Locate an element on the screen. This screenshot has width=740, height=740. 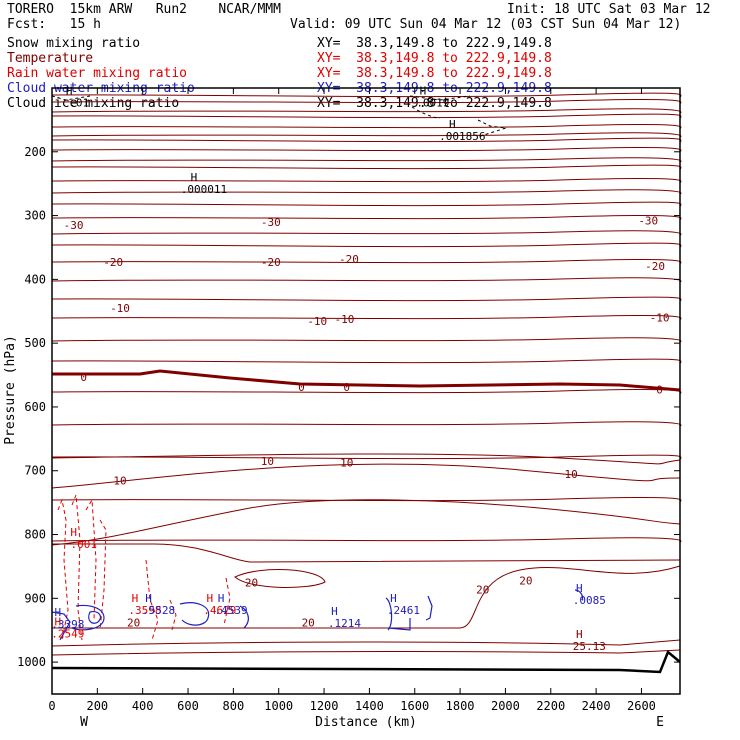
x-right-end-label: E is located at coordinates (660, 722).